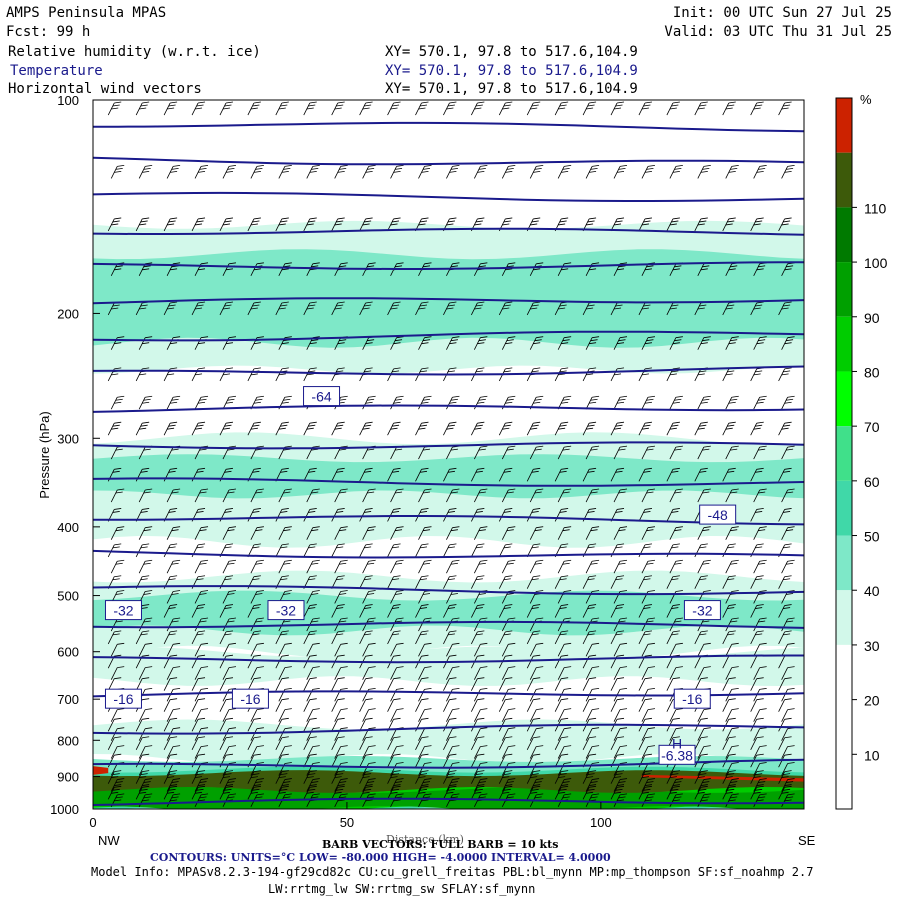 Image resolution: width=900 pixels, height=900 pixels. What do you see at coordinates (425, 839) in the screenshot?
I see `x-axis-title: Distance (km)` at bounding box center [425, 839].